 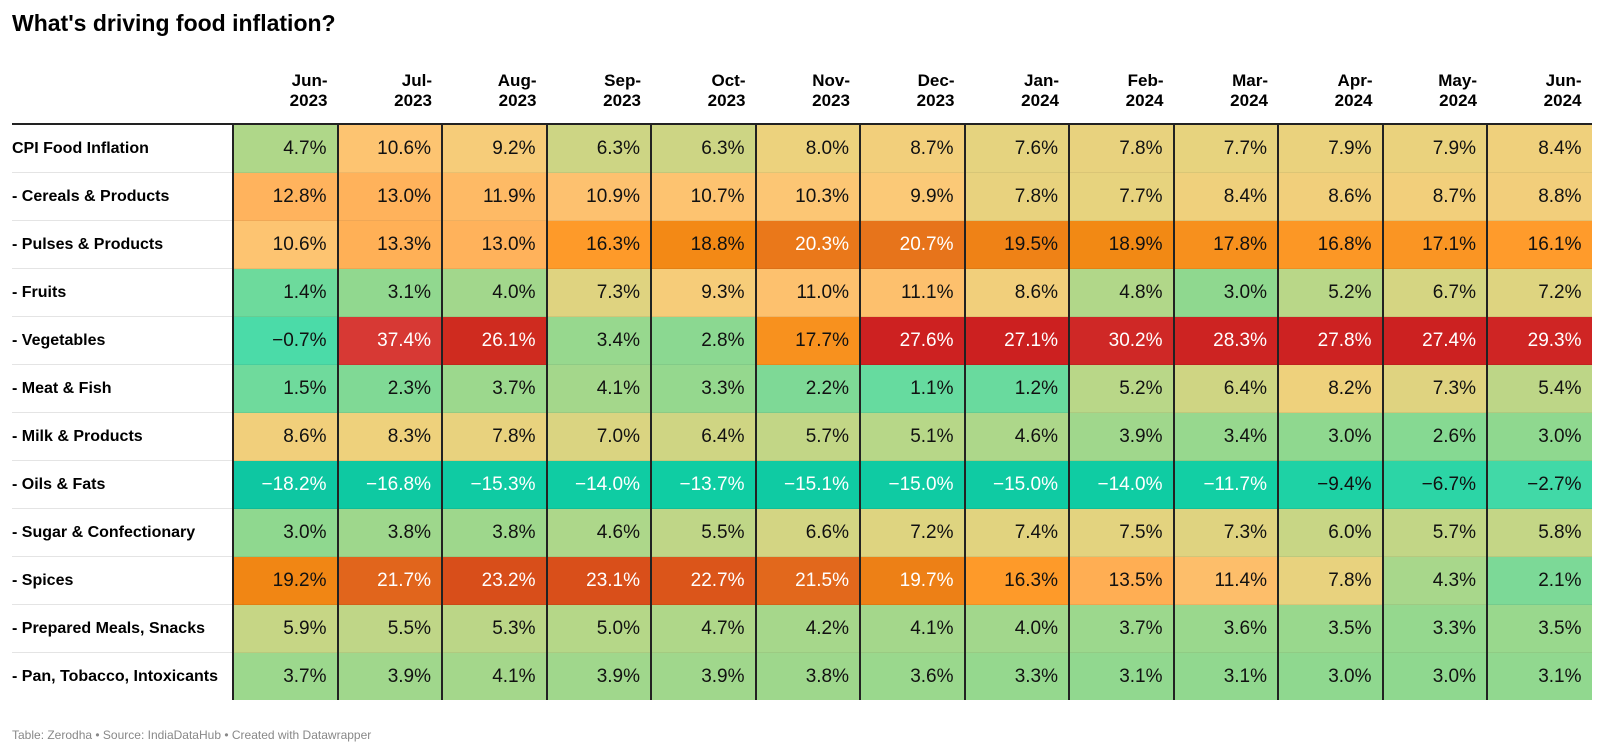 I want to click on heatmap-cell: 8.0%, so click(x=807, y=148).